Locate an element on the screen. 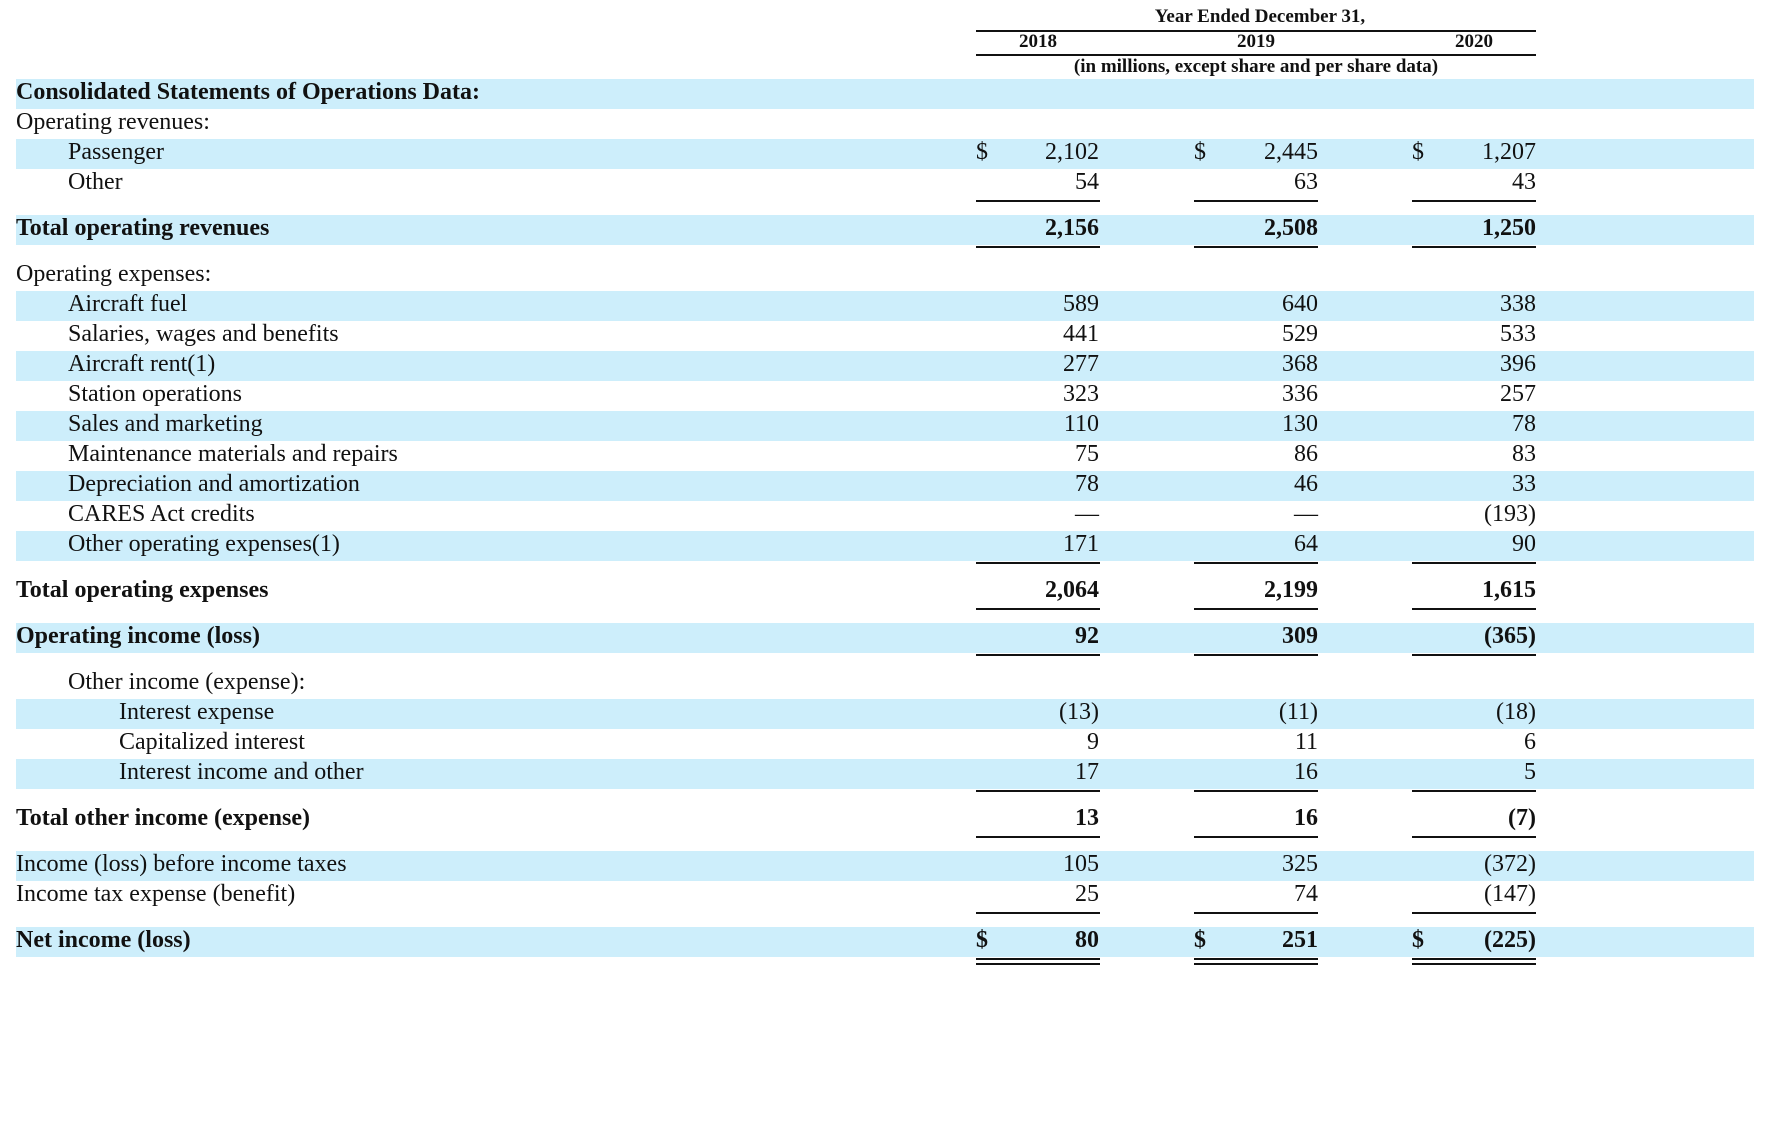 This screenshot has height=1141, width=1770. table-row: Total operating expenses 2,064 2,199 1,615 is located at coordinates (885, 592).